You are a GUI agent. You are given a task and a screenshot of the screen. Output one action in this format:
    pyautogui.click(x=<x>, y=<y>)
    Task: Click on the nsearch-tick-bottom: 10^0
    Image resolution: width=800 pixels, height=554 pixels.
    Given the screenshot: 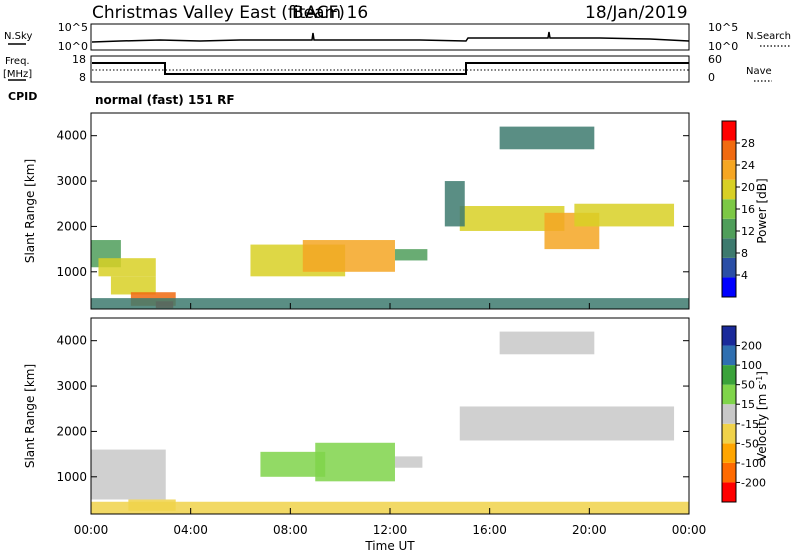 What is the action you would take?
    pyautogui.click(x=723, y=46)
    